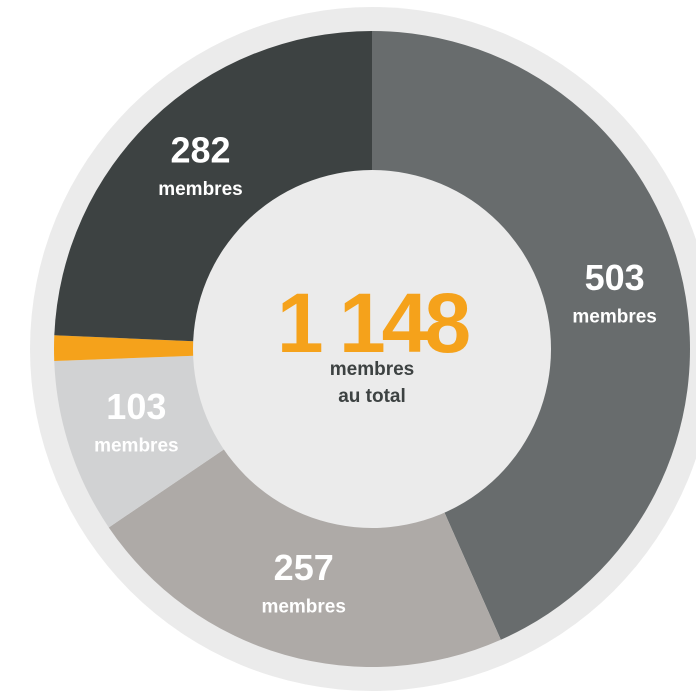 This screenshot has width=696, height=696. I want to click on value-label: 103, so click(136, 406).